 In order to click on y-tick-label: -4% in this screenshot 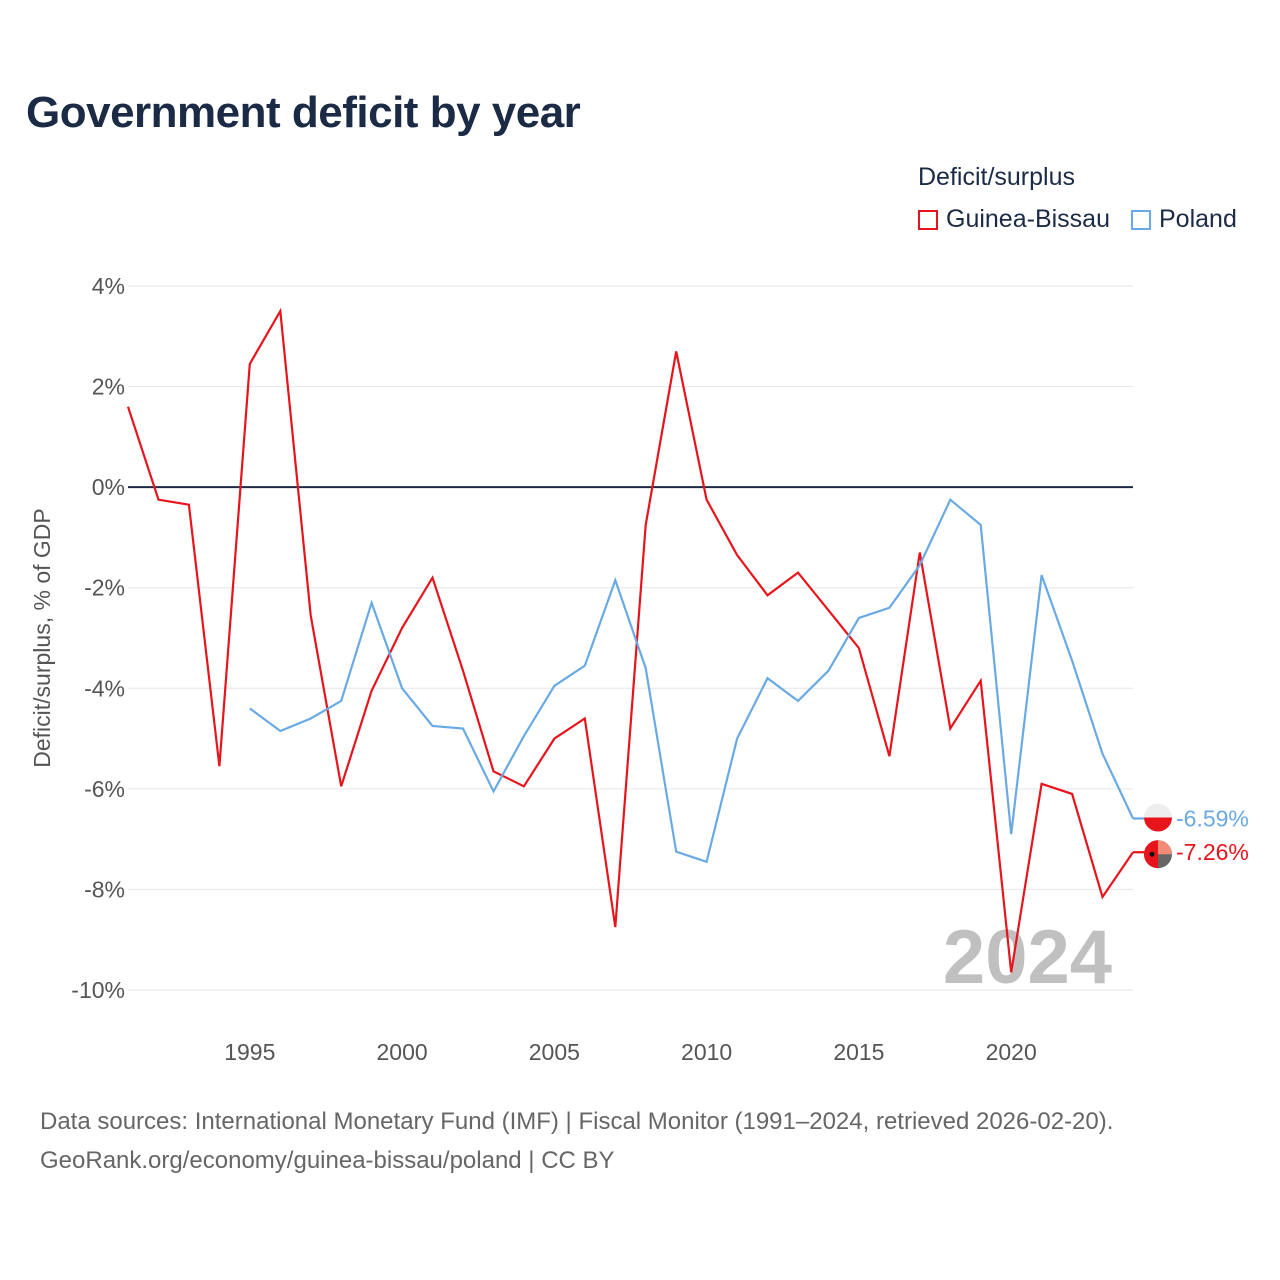, I will do `click(104, 688)`.